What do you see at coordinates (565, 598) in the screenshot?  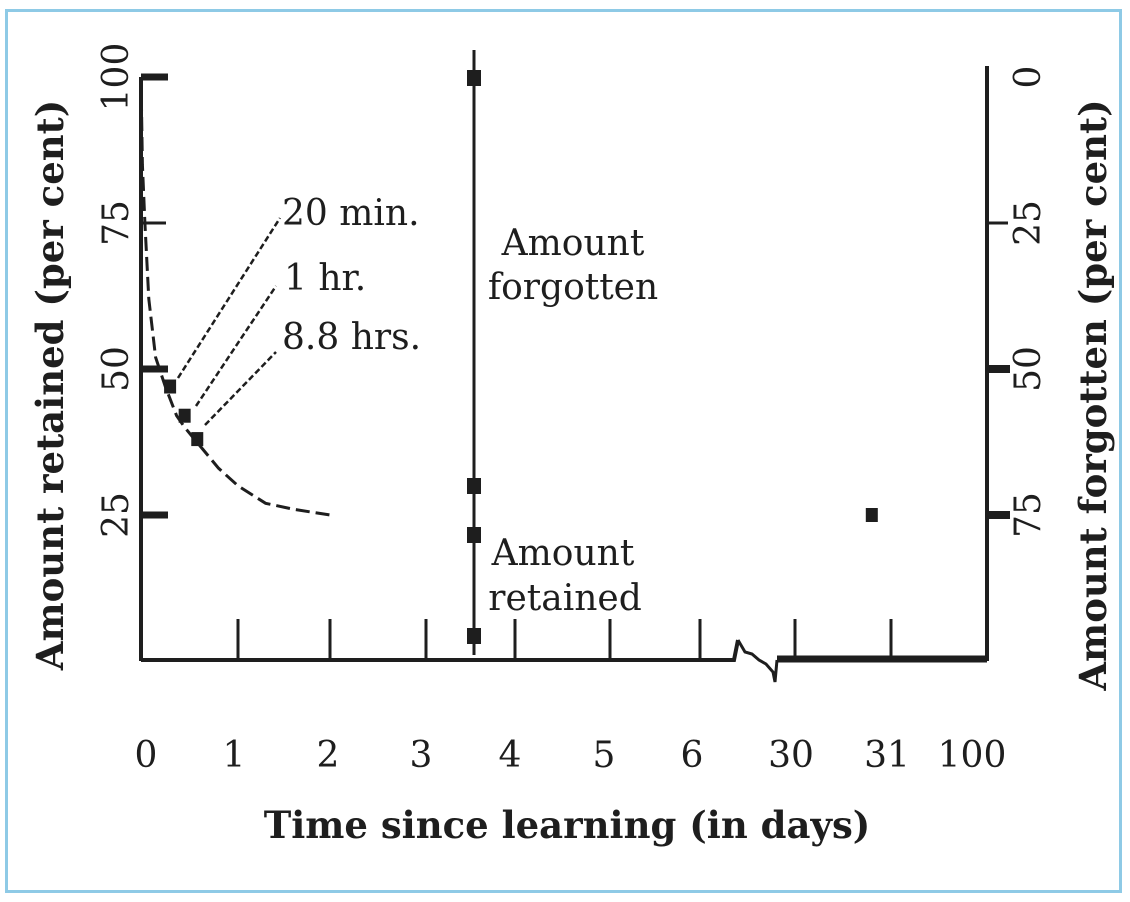 I see `divider-bottom-label-line2: retained` at bounding box center [565, 598].